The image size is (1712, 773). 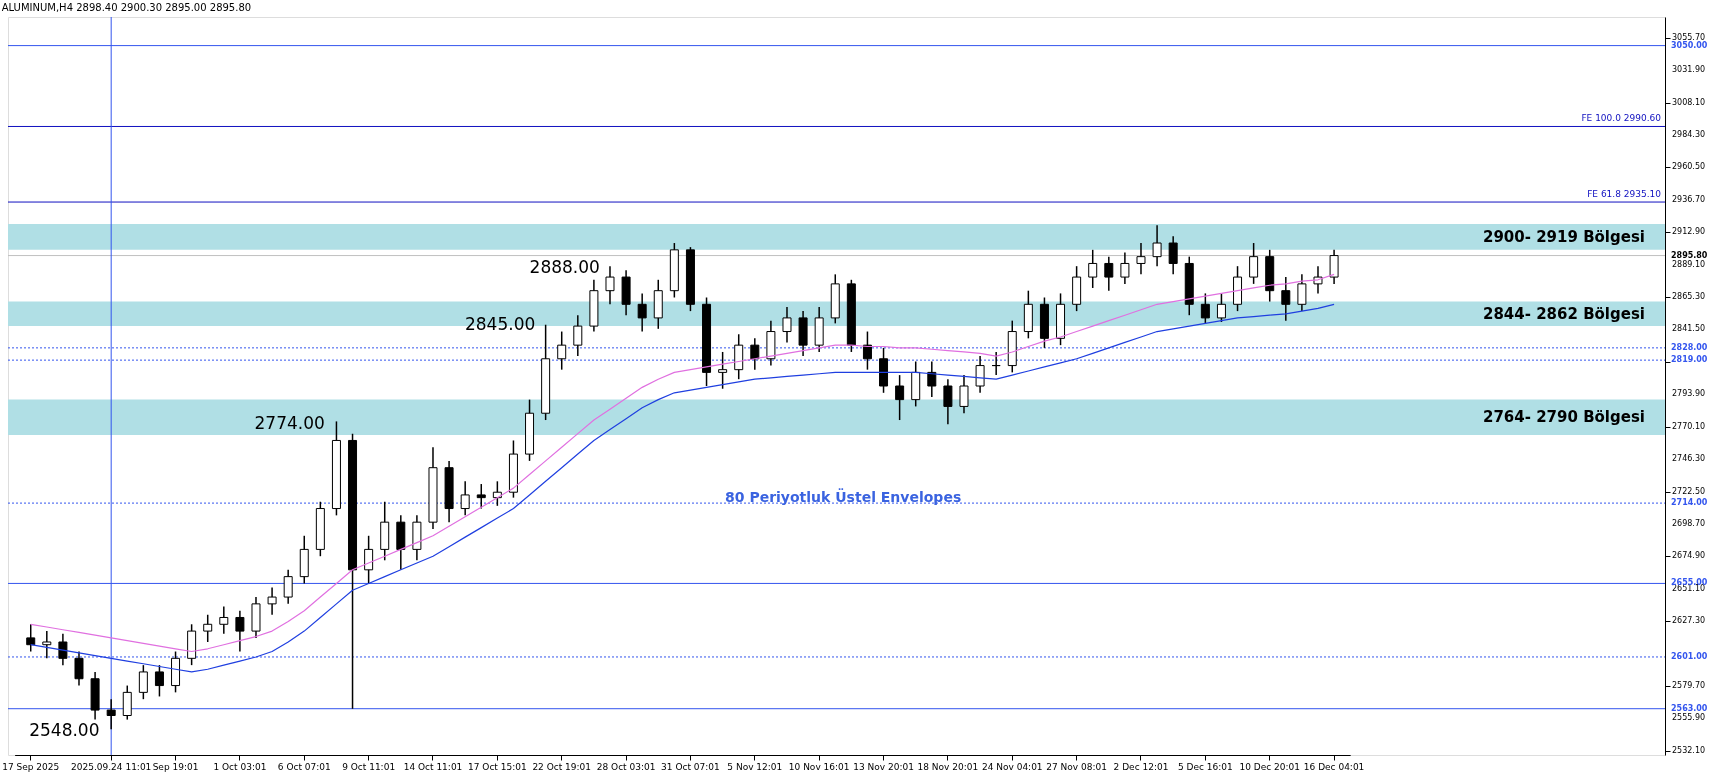 What do you see at coordinates (175, 766) in the screenshot?
I see `x-tick-label: Sep 19:01` at bounding box center [175, 766].